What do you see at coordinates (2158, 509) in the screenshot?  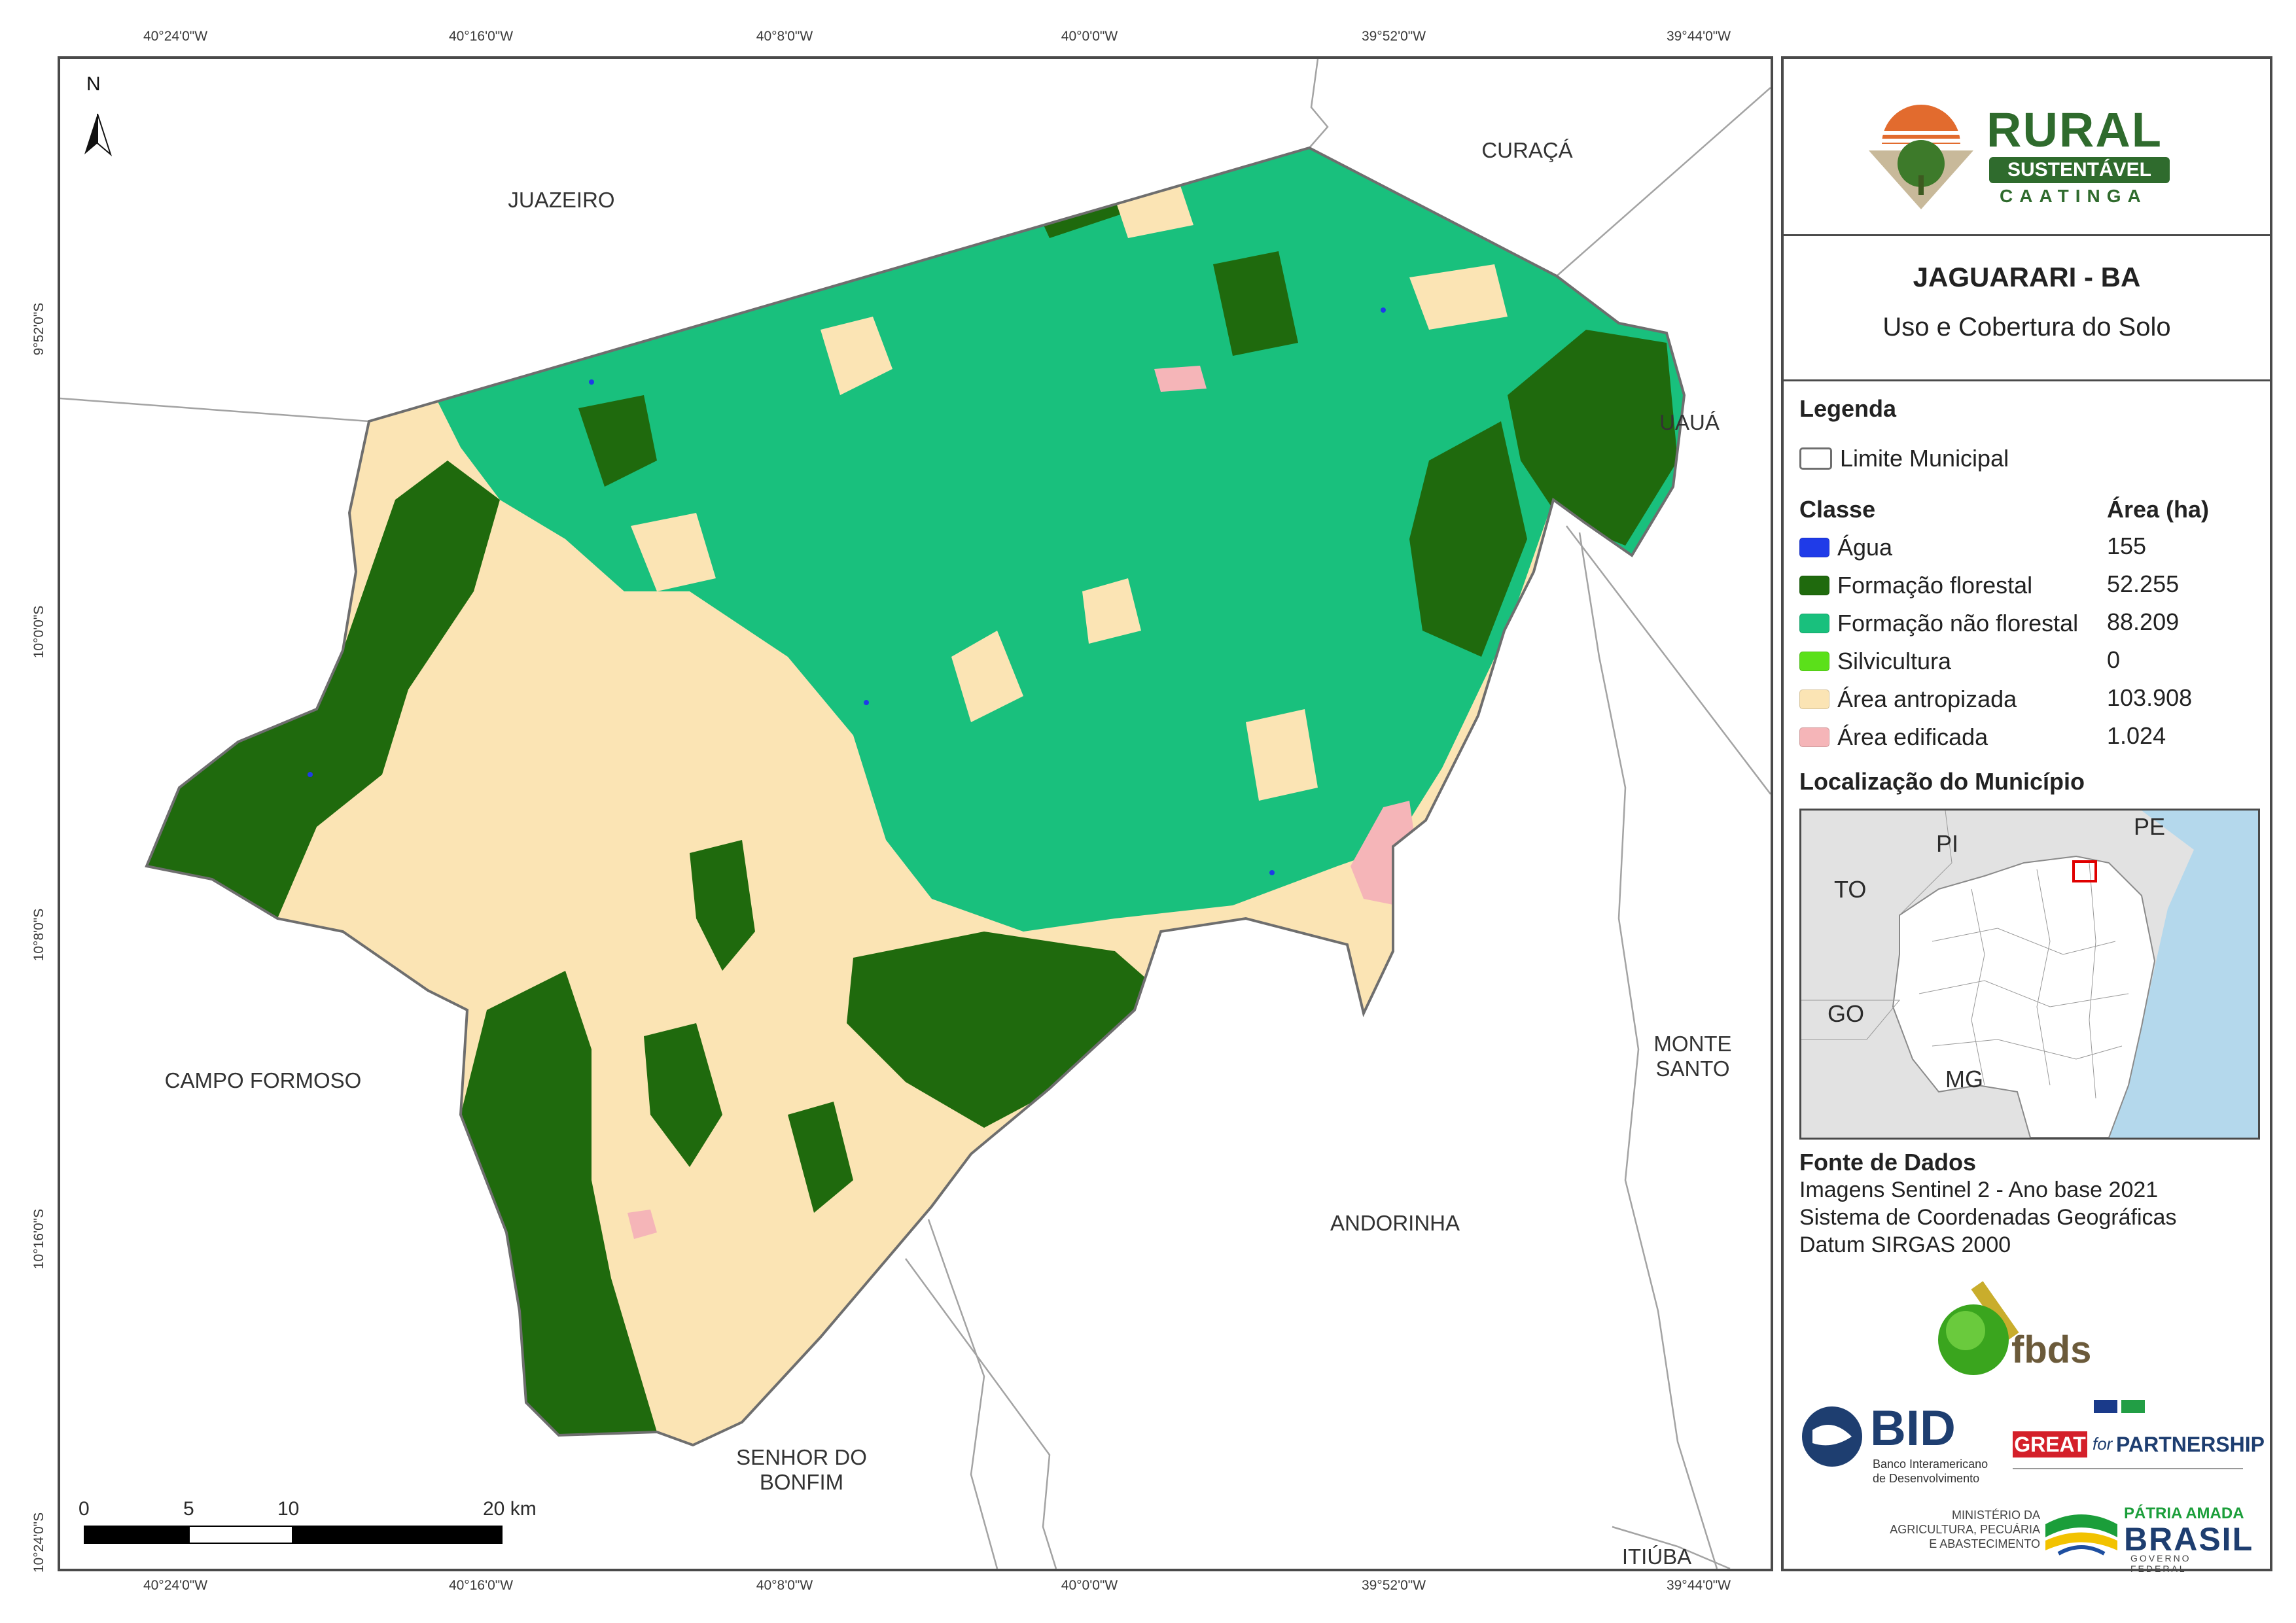 I see `legend-area-header: Área (ha)` at bounding box center [2158, 509].